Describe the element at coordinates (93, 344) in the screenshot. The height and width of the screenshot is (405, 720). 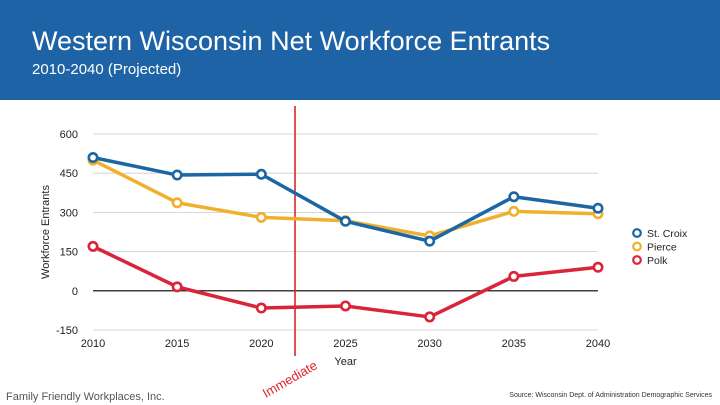
I see `x-tick-label: 2010` at that location.